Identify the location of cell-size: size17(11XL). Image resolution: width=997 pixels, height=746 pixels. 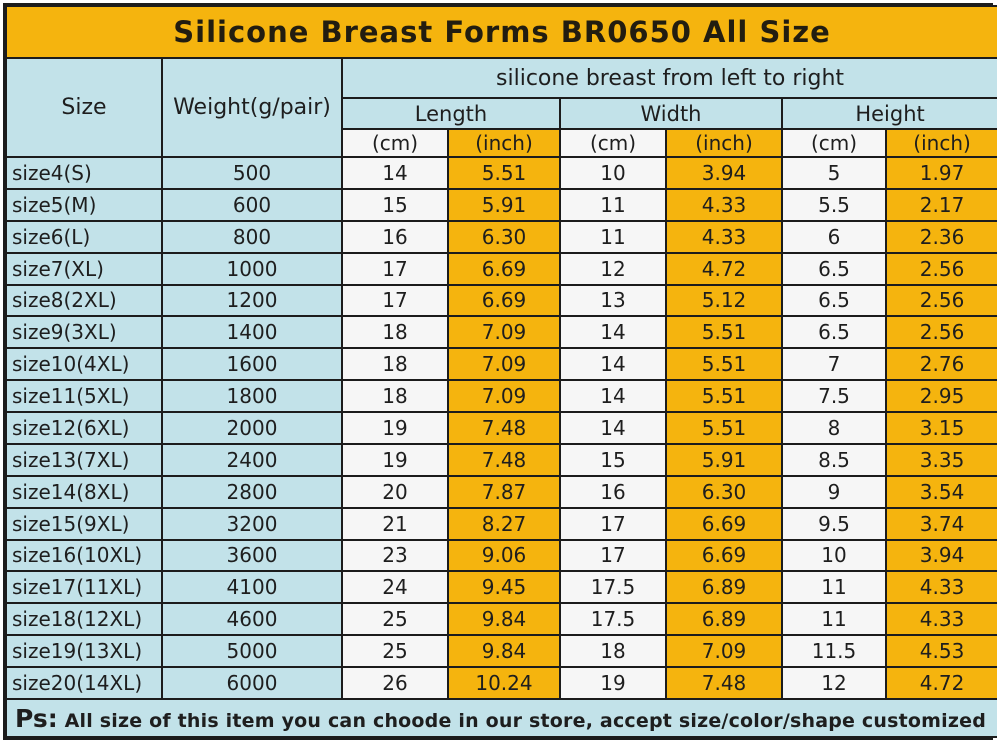
(84, 587).